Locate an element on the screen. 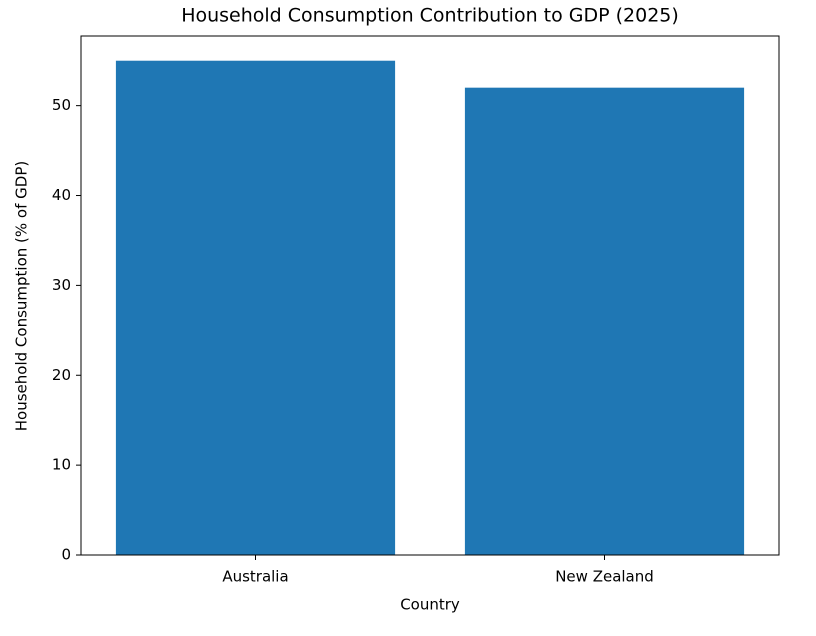 This screenshot has height=636, width=816. x-tick-label: New Zealand is located at coordinates (604, 577).